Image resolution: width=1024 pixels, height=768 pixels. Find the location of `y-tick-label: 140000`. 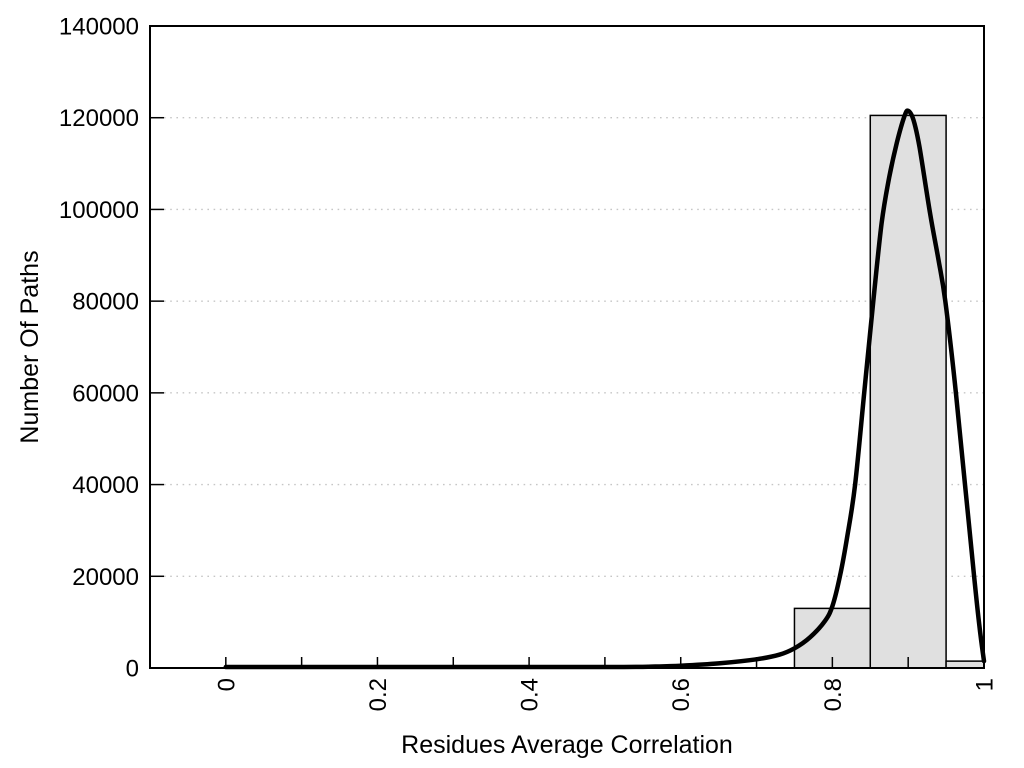

y-tick-label: 140000 is located at coordinates (99, 27).